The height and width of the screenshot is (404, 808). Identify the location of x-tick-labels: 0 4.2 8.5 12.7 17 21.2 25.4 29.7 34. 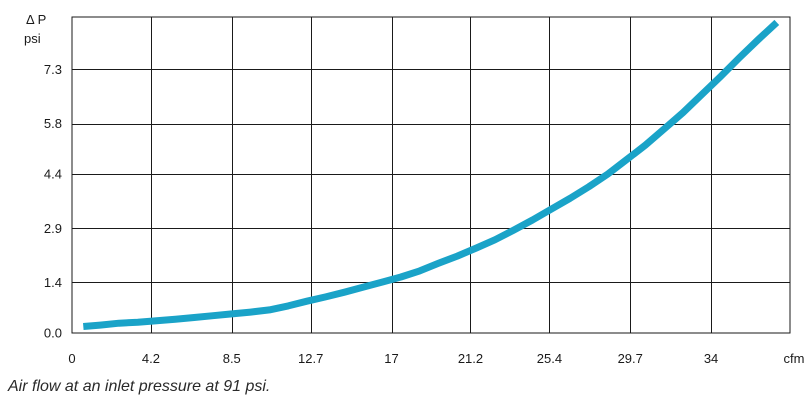
(393, 358).